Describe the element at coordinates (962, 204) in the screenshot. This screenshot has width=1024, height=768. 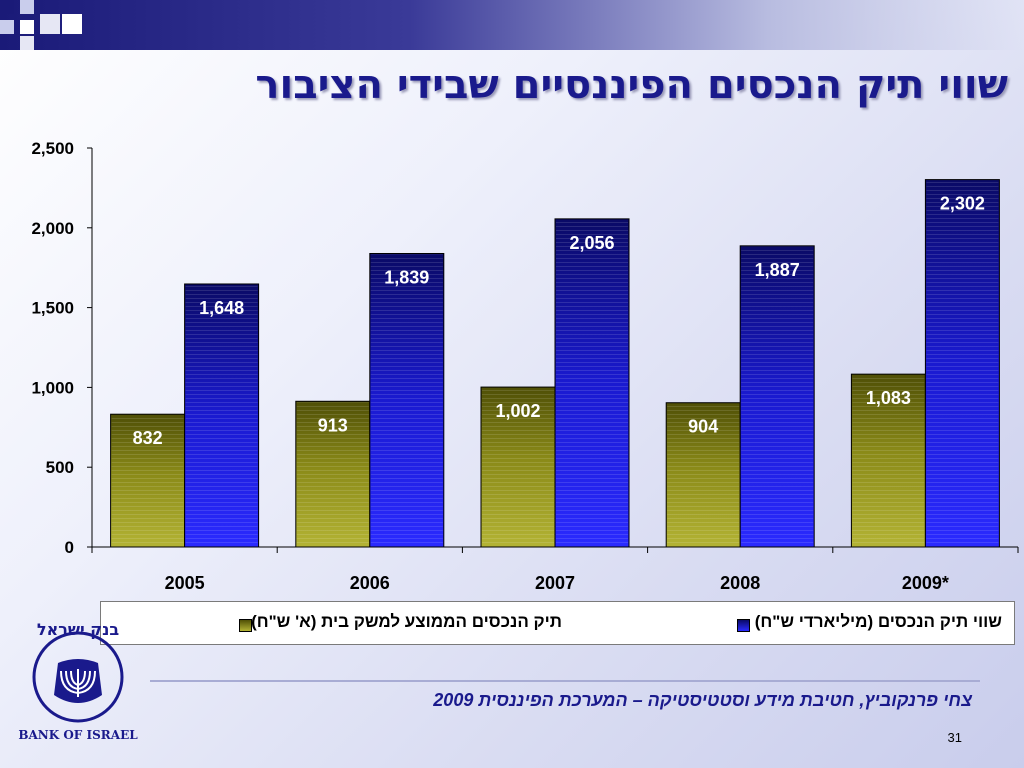
I see `data-label: 2,302` at that location.